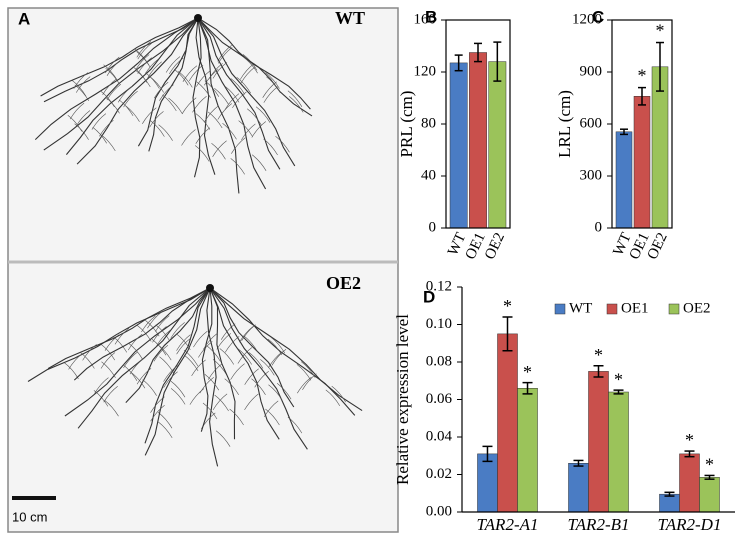  Describe the element at coordinates (431, 16) in the screenshot. I see `panel-label: B` at that location.